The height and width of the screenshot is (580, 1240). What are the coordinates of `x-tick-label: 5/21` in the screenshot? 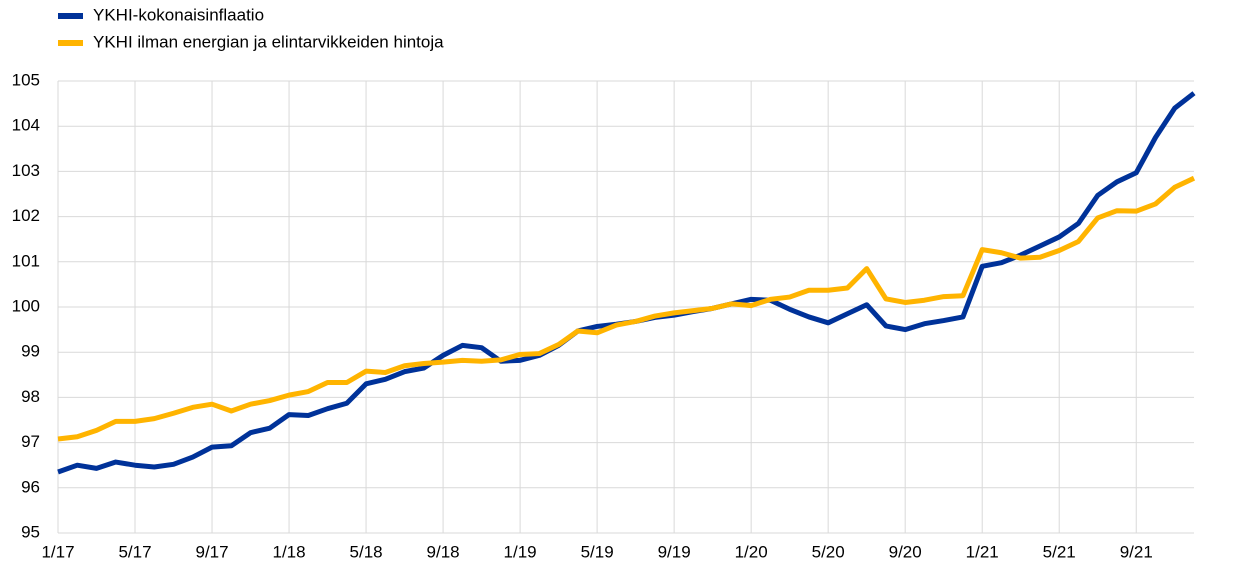 It's located at (1059, 551).